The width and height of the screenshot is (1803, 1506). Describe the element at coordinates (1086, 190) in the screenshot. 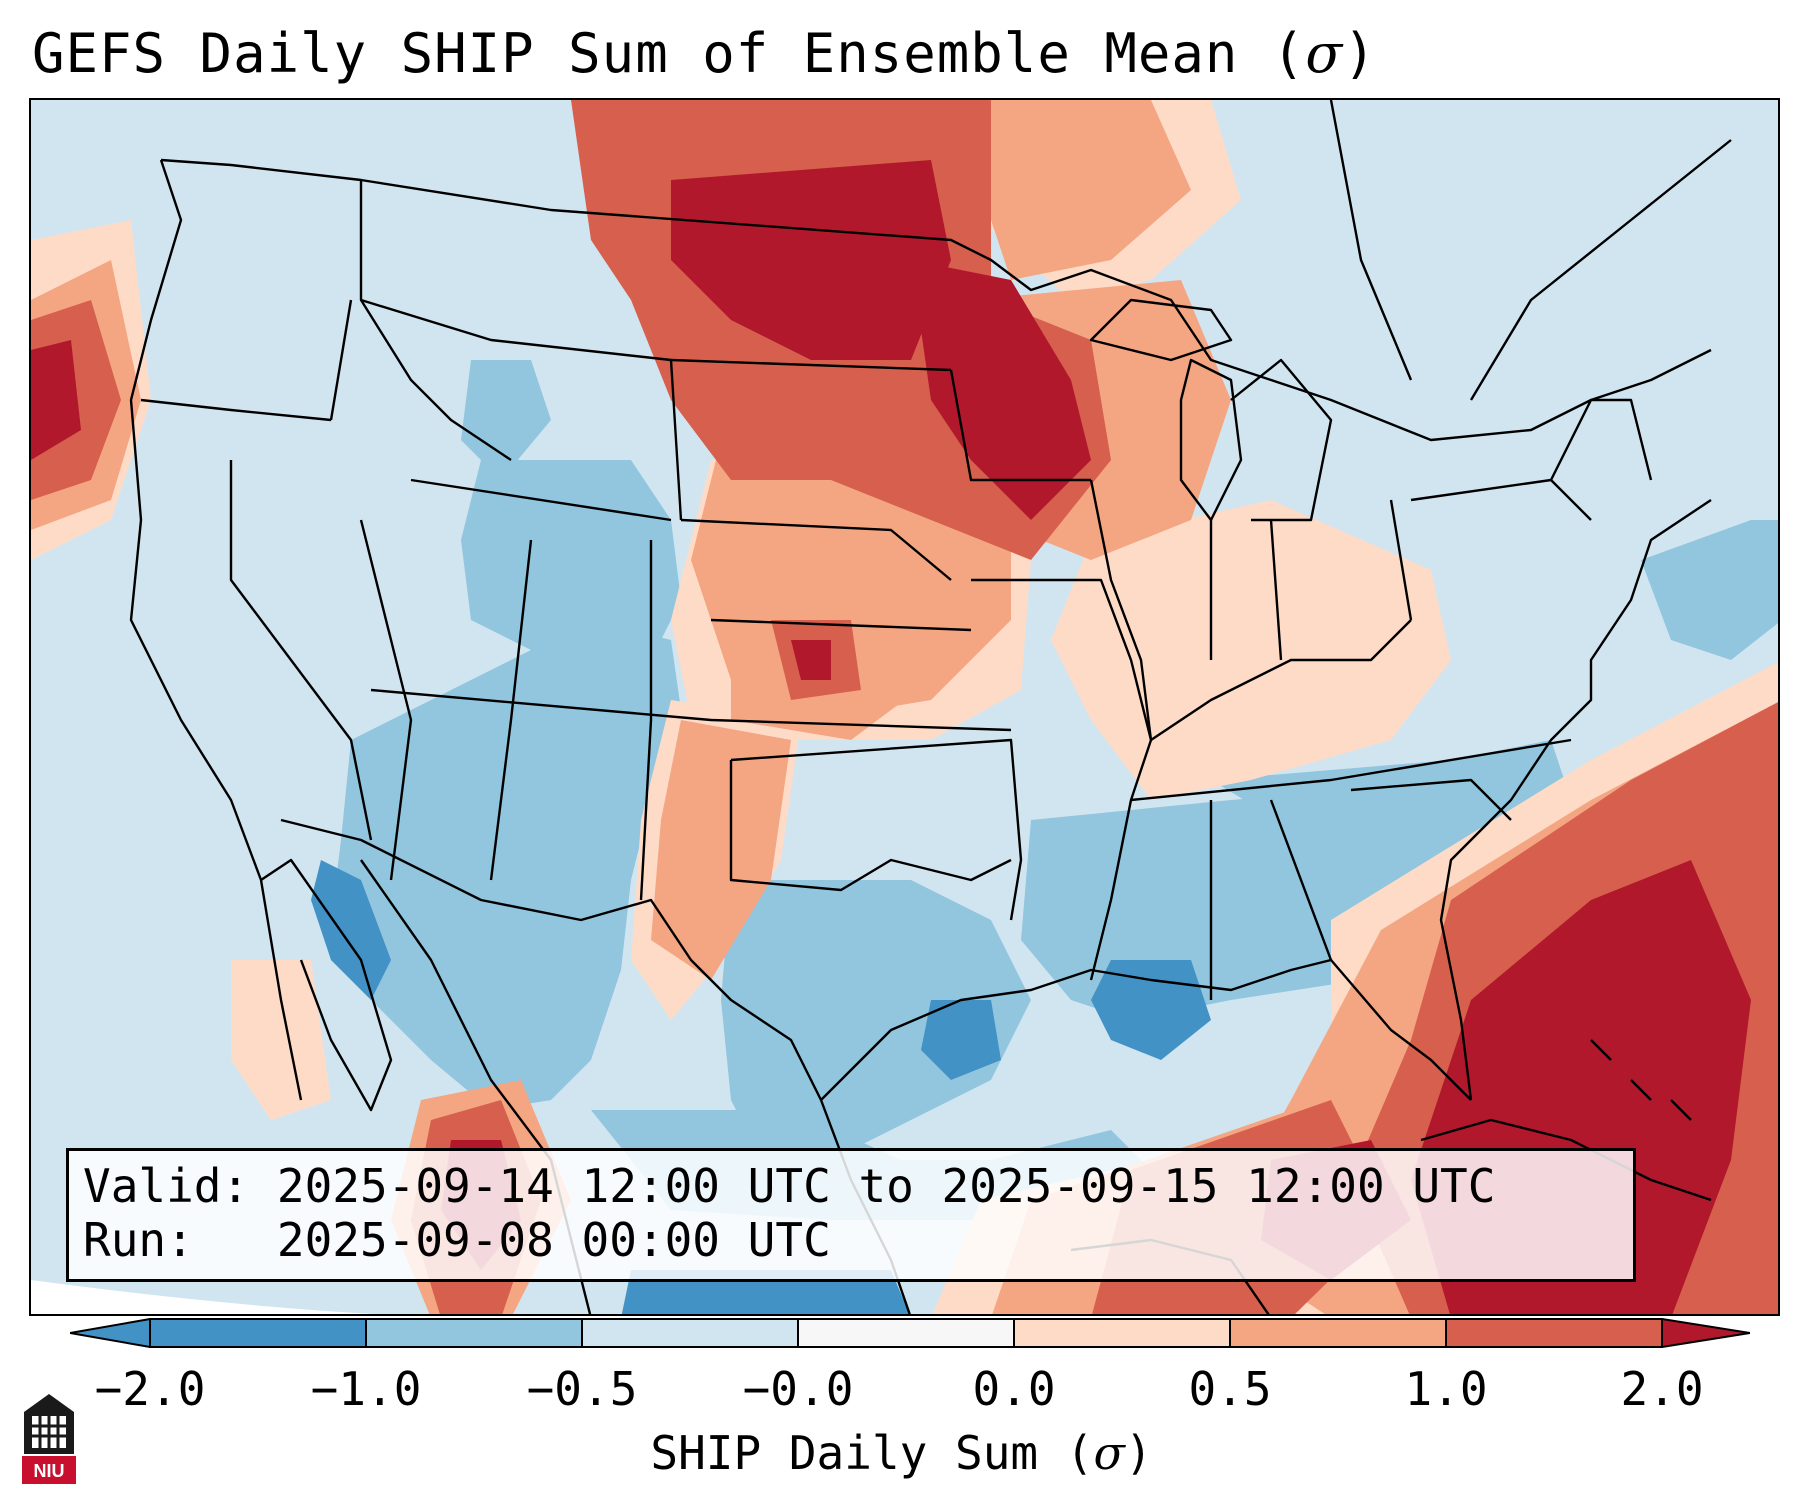

I see `ontario-positive` at that location.